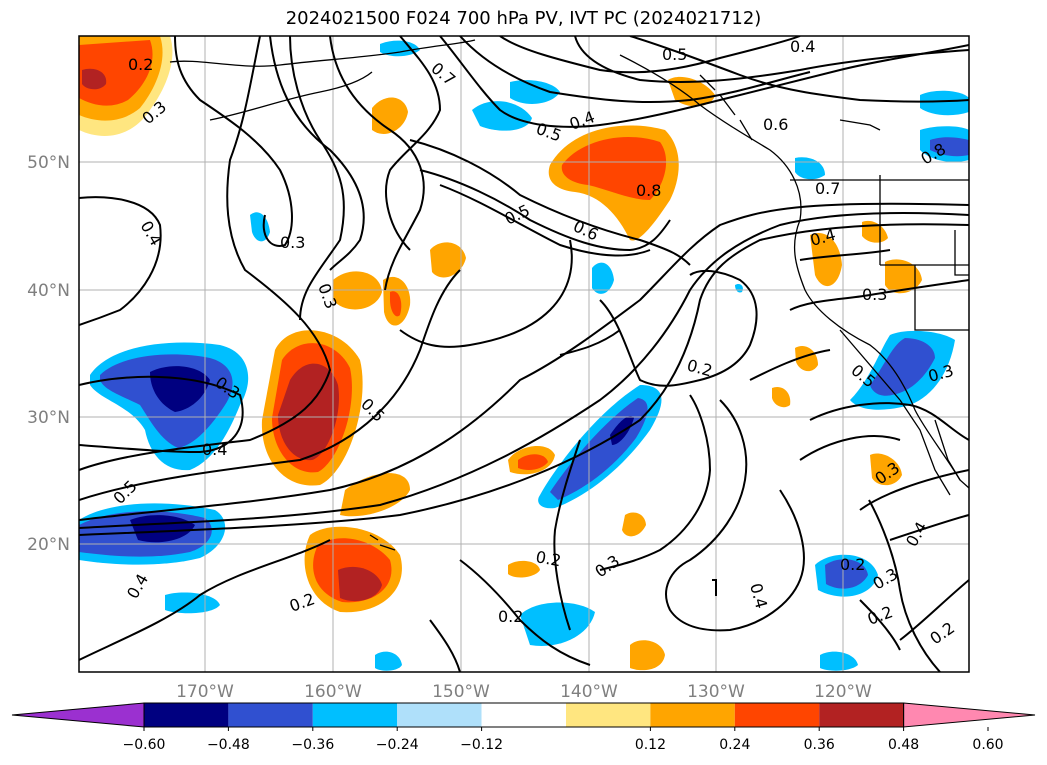 This screenshot has width=1047, height=765. Describe the element at coordinates (987, 745) in the screenshot. I see `colorbar-tick-label: 0.60` at that location.